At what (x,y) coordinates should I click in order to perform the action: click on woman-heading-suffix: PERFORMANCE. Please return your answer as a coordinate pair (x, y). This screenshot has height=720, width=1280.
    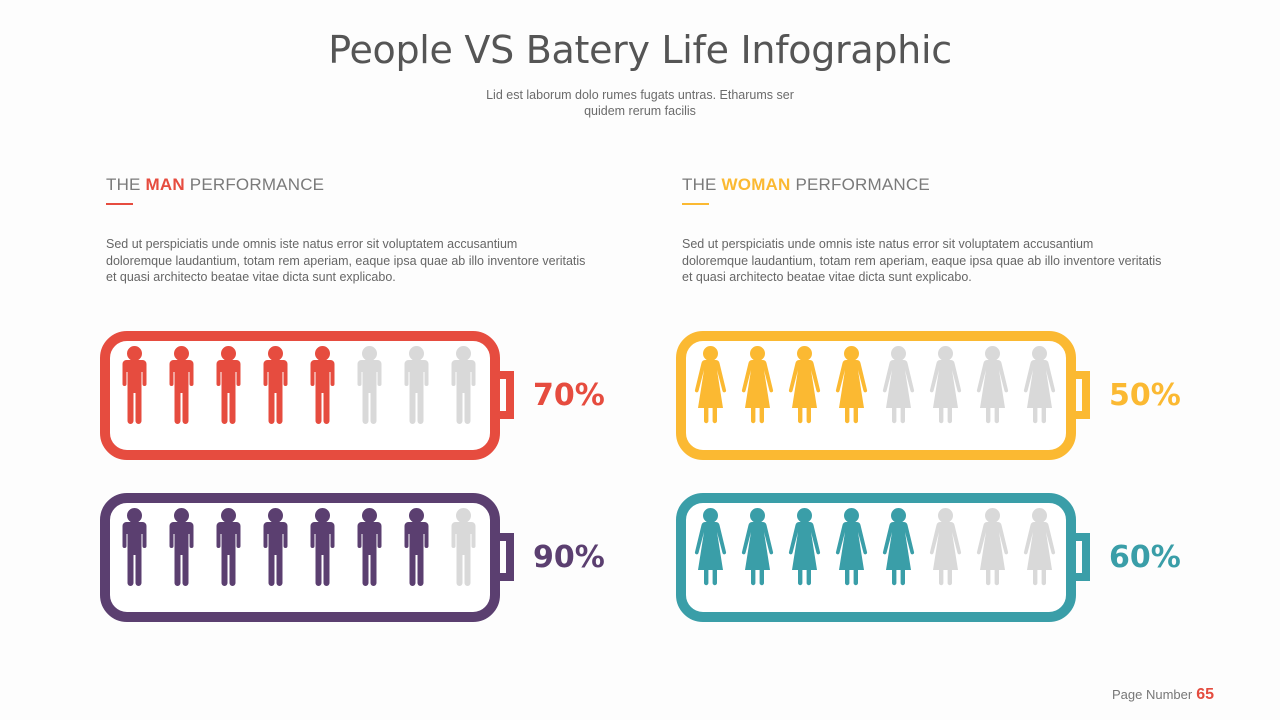
    Looking at the image, I should click on (860, 184).